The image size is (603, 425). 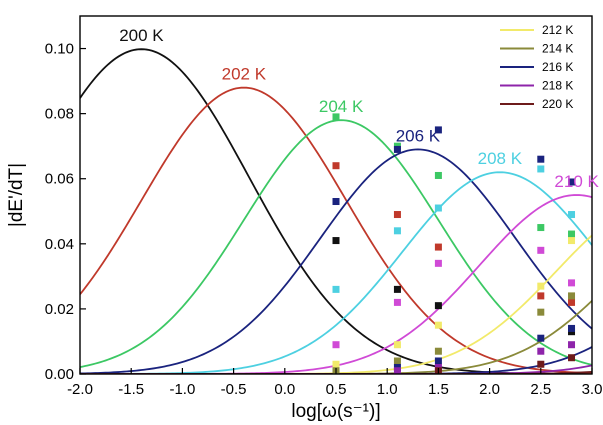 I want to click on x-tick-label: 0.0, so click(x=284, y=389).